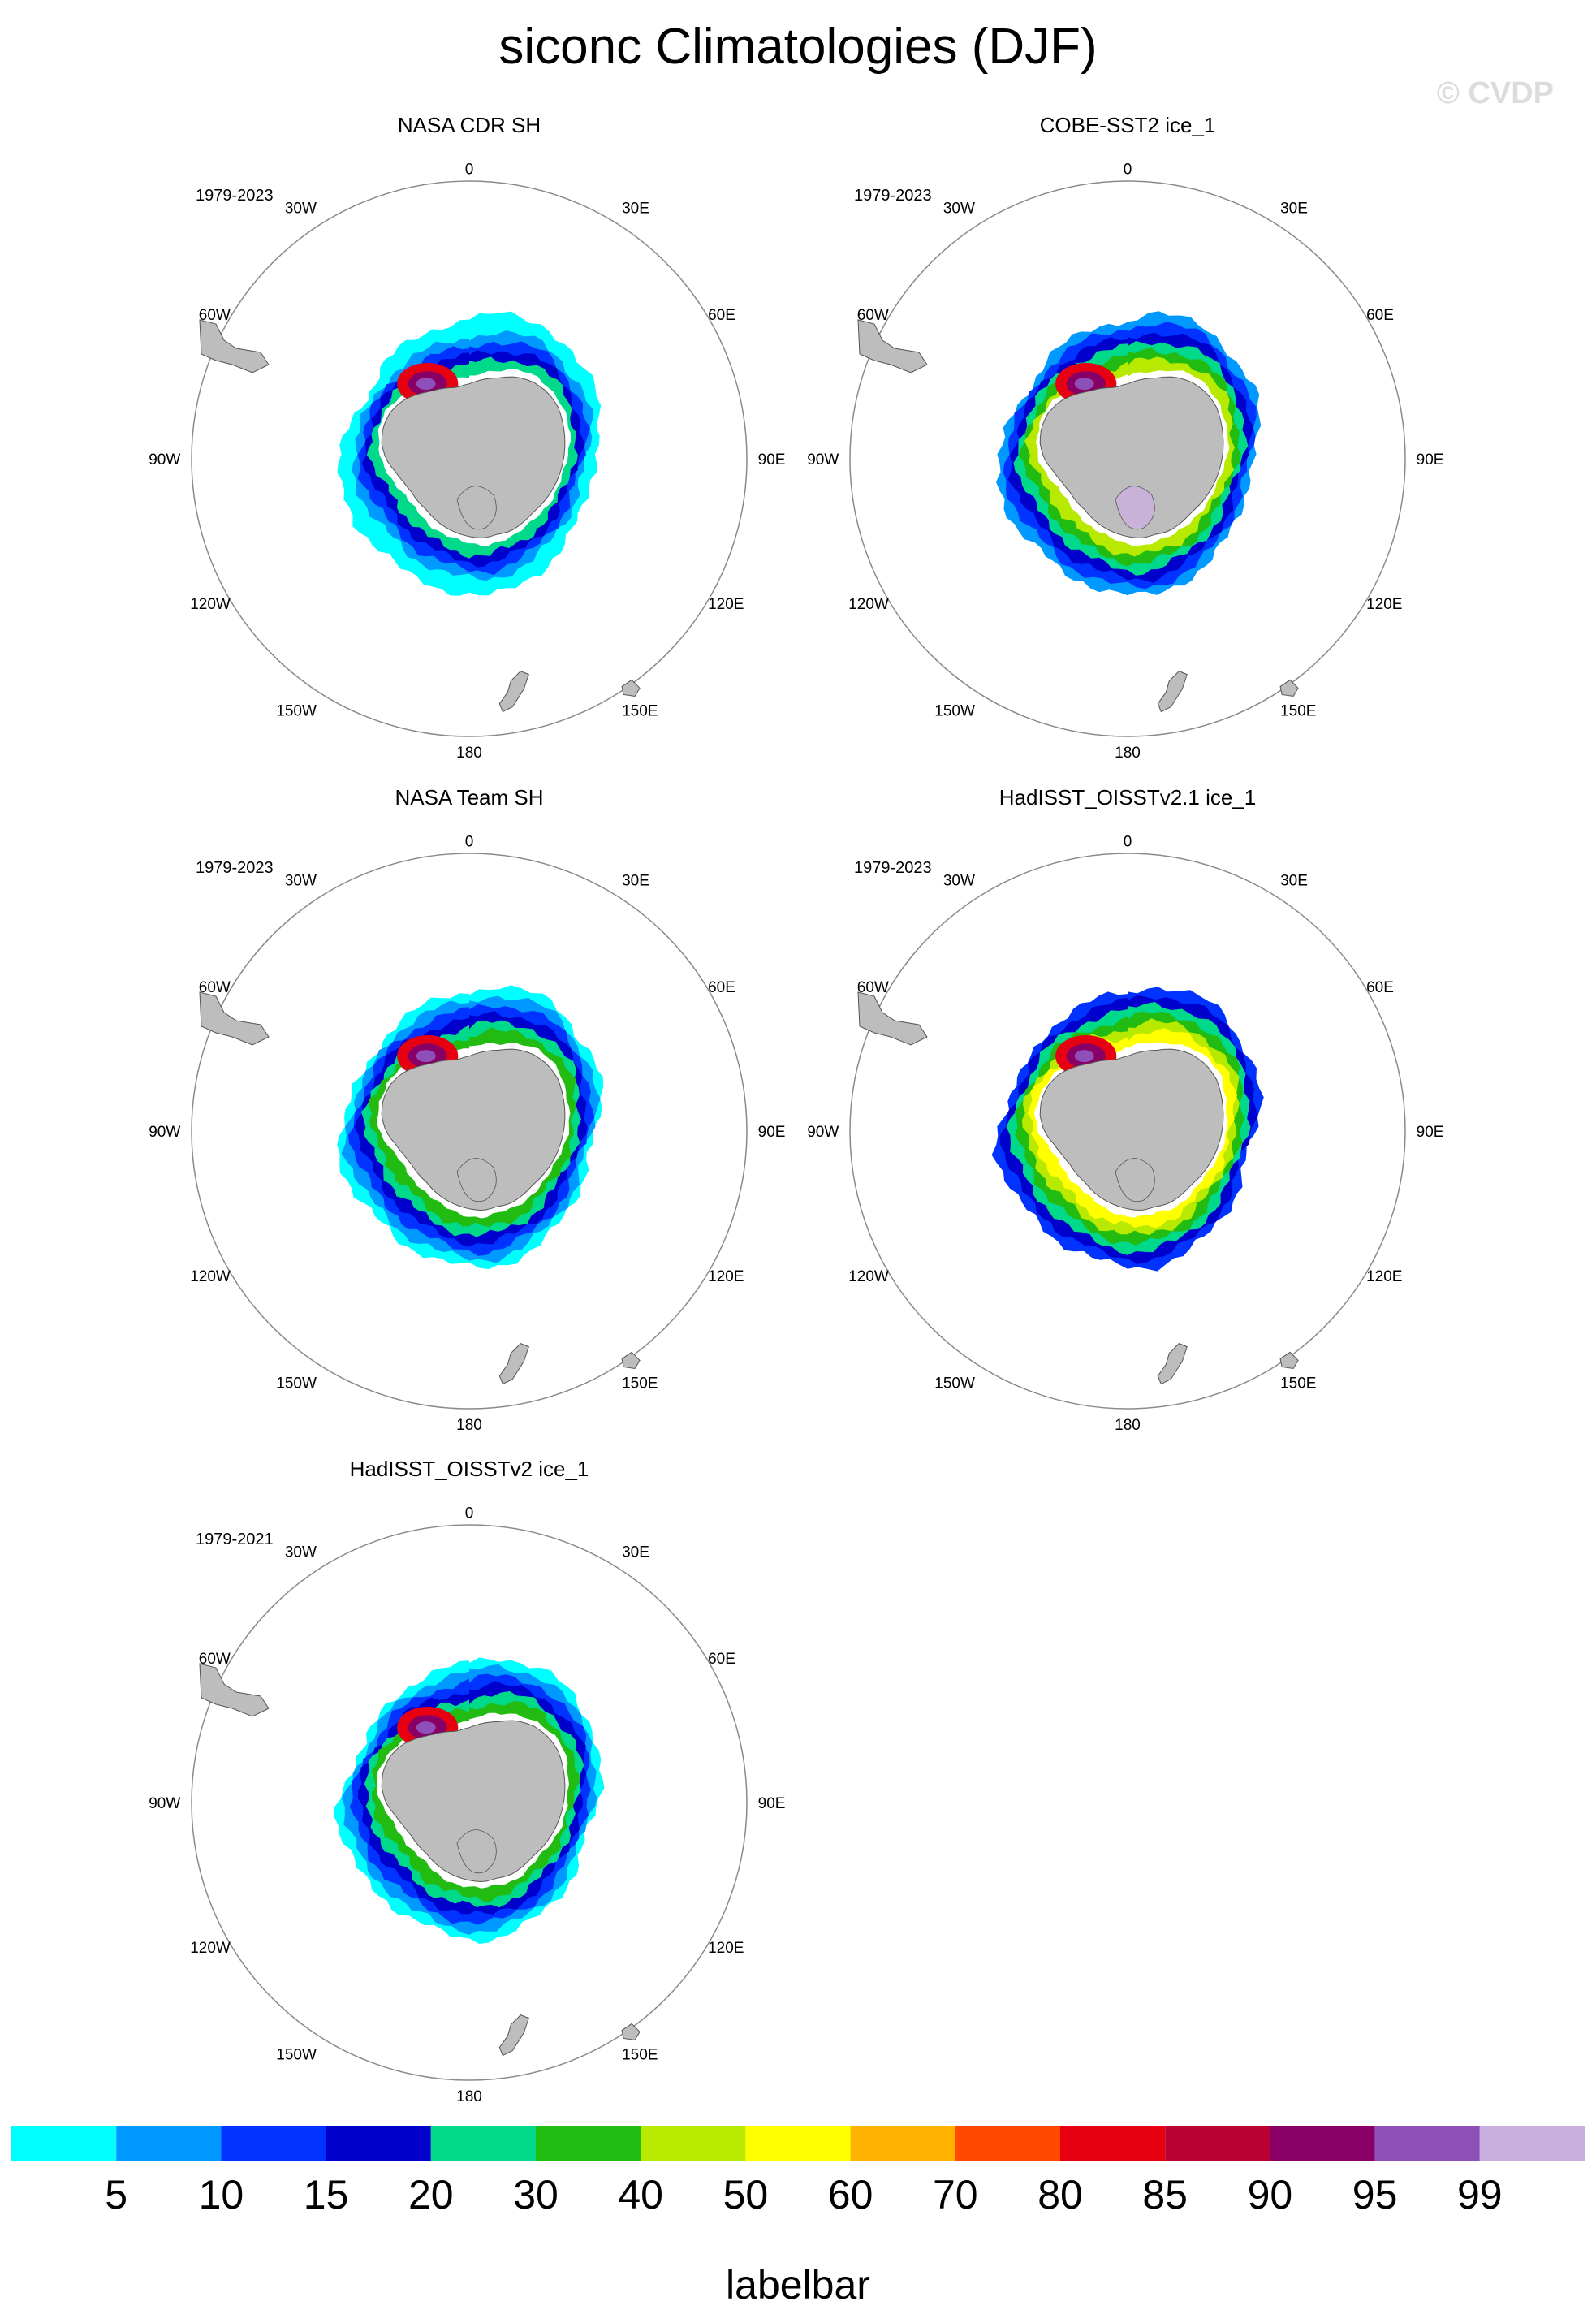 This screenshot has height=2310, width=1596. I want to click on labelbar-tick-label: 60, so click(851, 2194).